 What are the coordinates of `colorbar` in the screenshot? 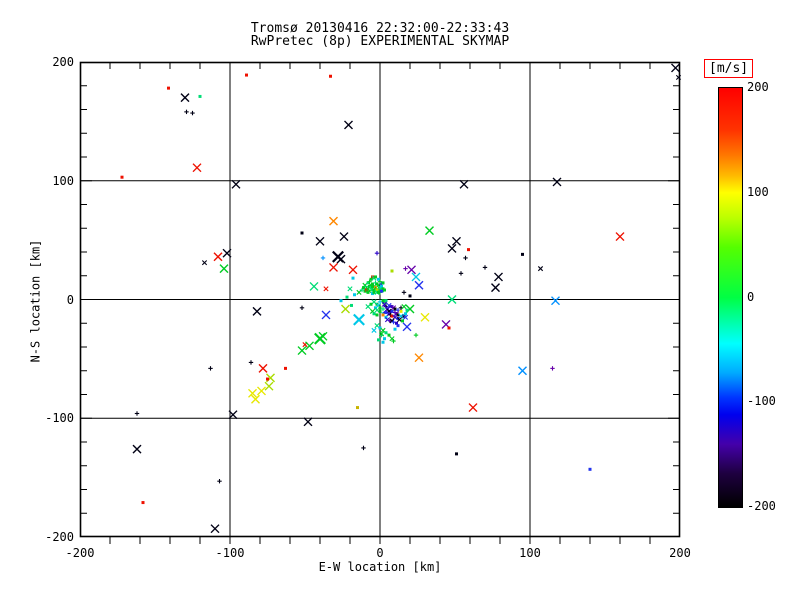 It's located at (730, 297).